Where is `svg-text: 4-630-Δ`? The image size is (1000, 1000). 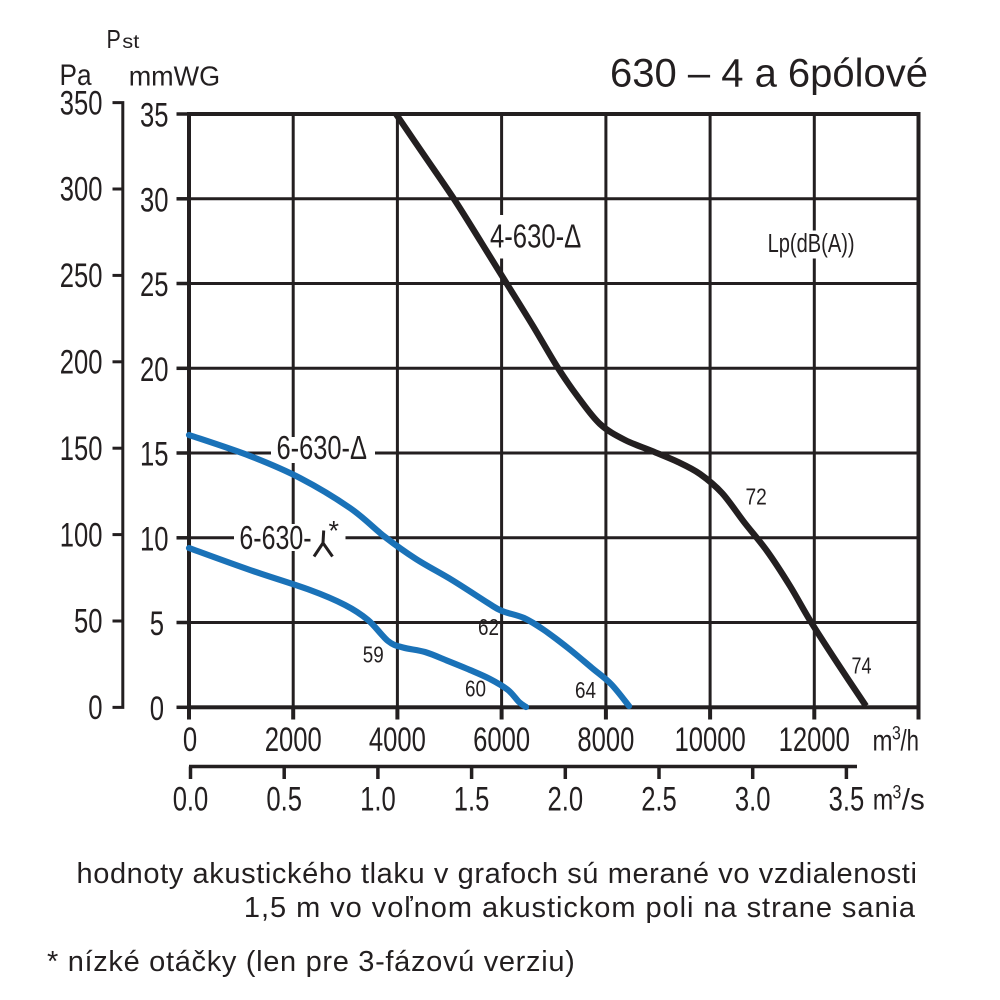
svg-text: 4-630-Δ is located at coordinates (535, 237).